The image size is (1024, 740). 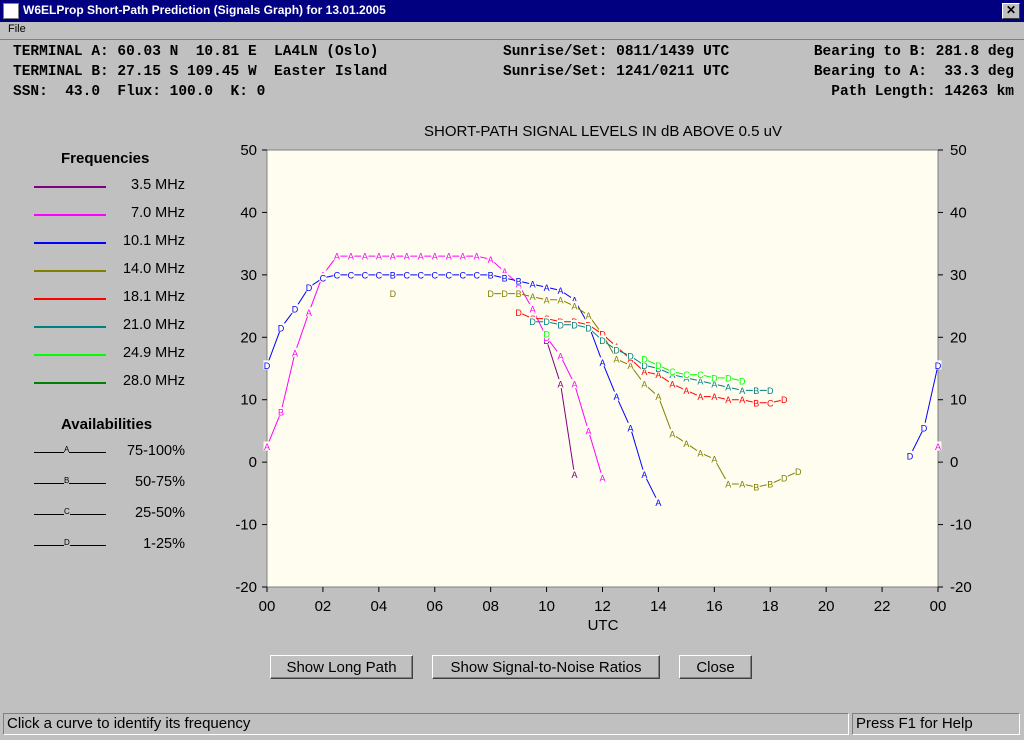 I want to click on y-tick-label-right: -10, so click(x=961, y=525).